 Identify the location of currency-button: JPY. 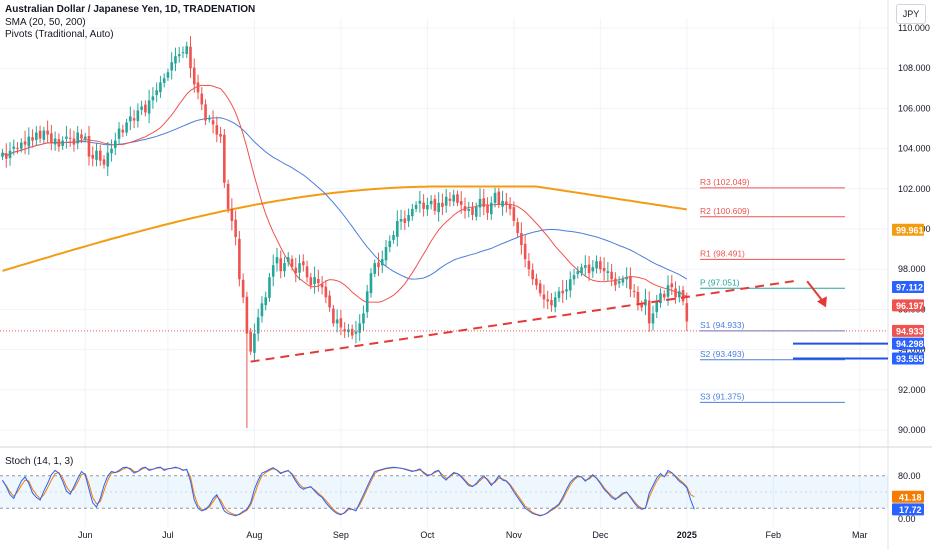
(911, 14).